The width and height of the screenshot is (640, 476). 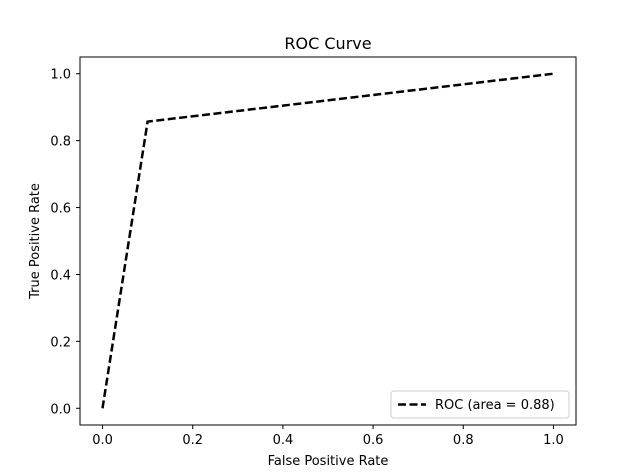 What do you see at coordinates (327, 43) in the screenshot?
I see `chart-title: ROC Curve` at bounding box center [327, 43].